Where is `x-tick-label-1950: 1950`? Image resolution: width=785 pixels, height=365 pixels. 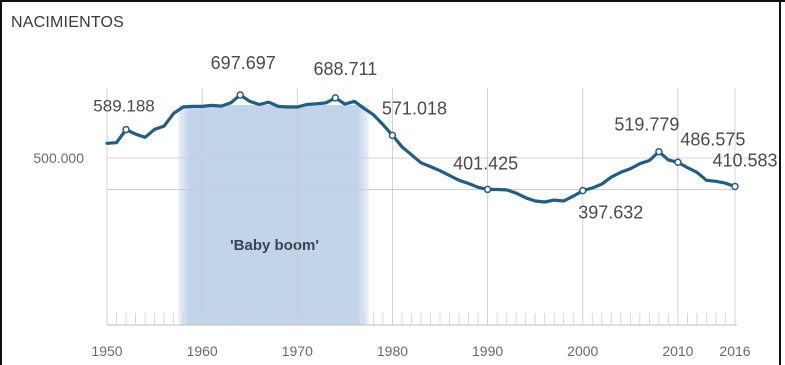 x-tick-label-1950: 1950 is located at coordinates (106, 351).